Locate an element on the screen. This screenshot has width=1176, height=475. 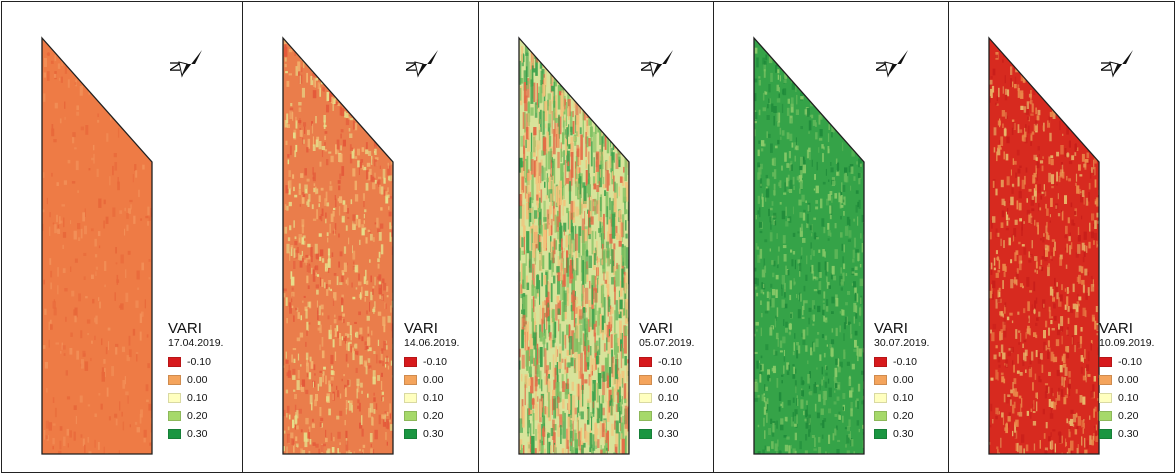
legend-date: 30.07.2019. is located at coordinates (902, 343).